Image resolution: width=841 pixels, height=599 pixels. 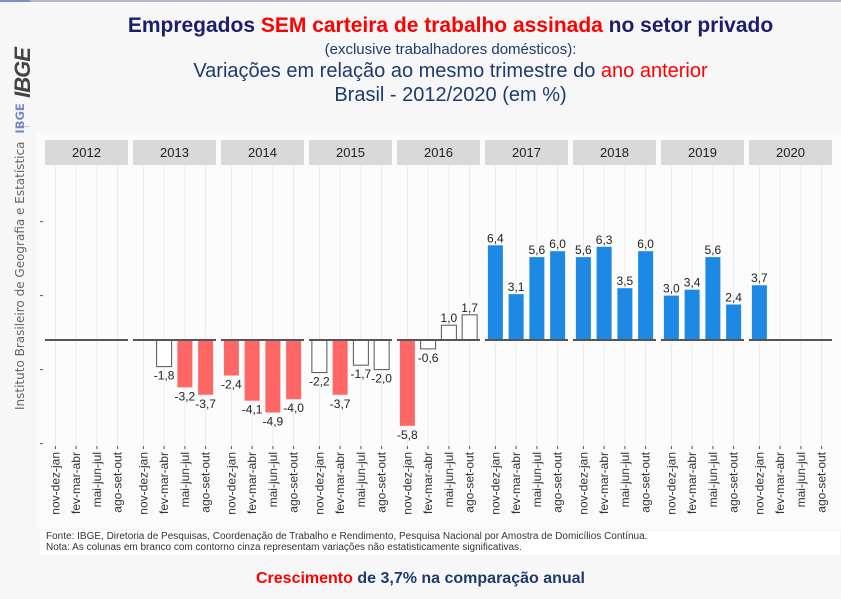 I want to click on summary-line: Crescimento de 3,7% na comparação anual, so click(x=420, y=579).